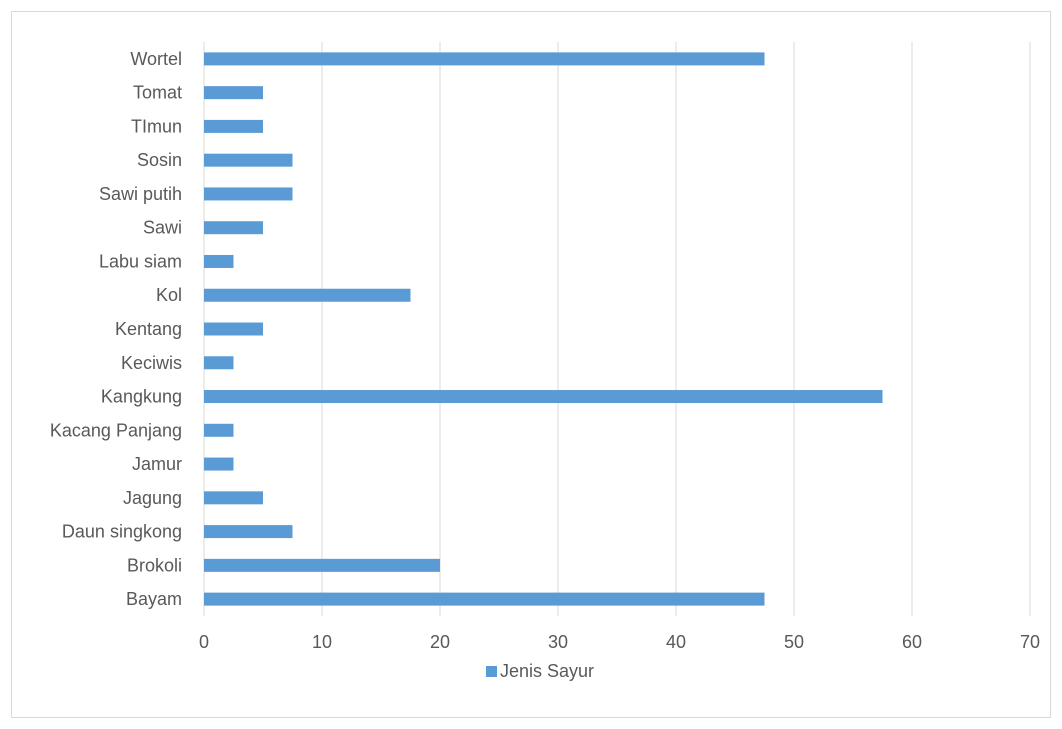 This screenshot has height=729, width=1062. Describe the element at coordinates (912, 642) in the screenshot. I see `x-tick-label: 60` at that location.